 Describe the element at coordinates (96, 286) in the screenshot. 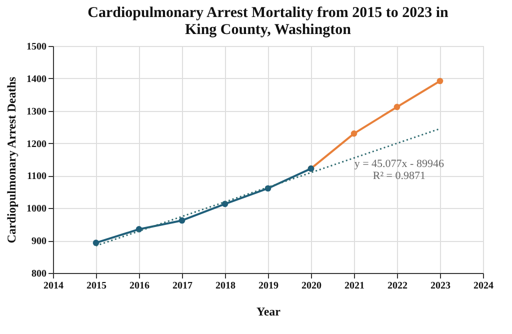

I see `x-tick-label: 2015` at that location.